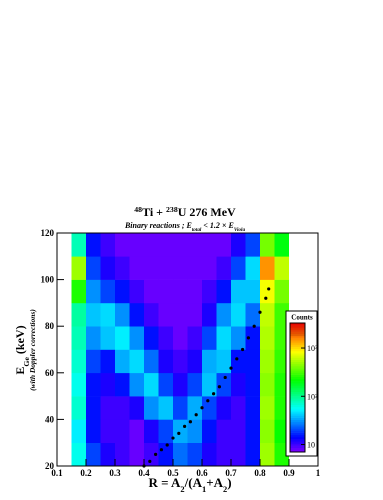 The image size is (383, 500). Describe the element at coordinates (207, 212) in the screenshot. I see `text-part: U 276 MeV` at that location.